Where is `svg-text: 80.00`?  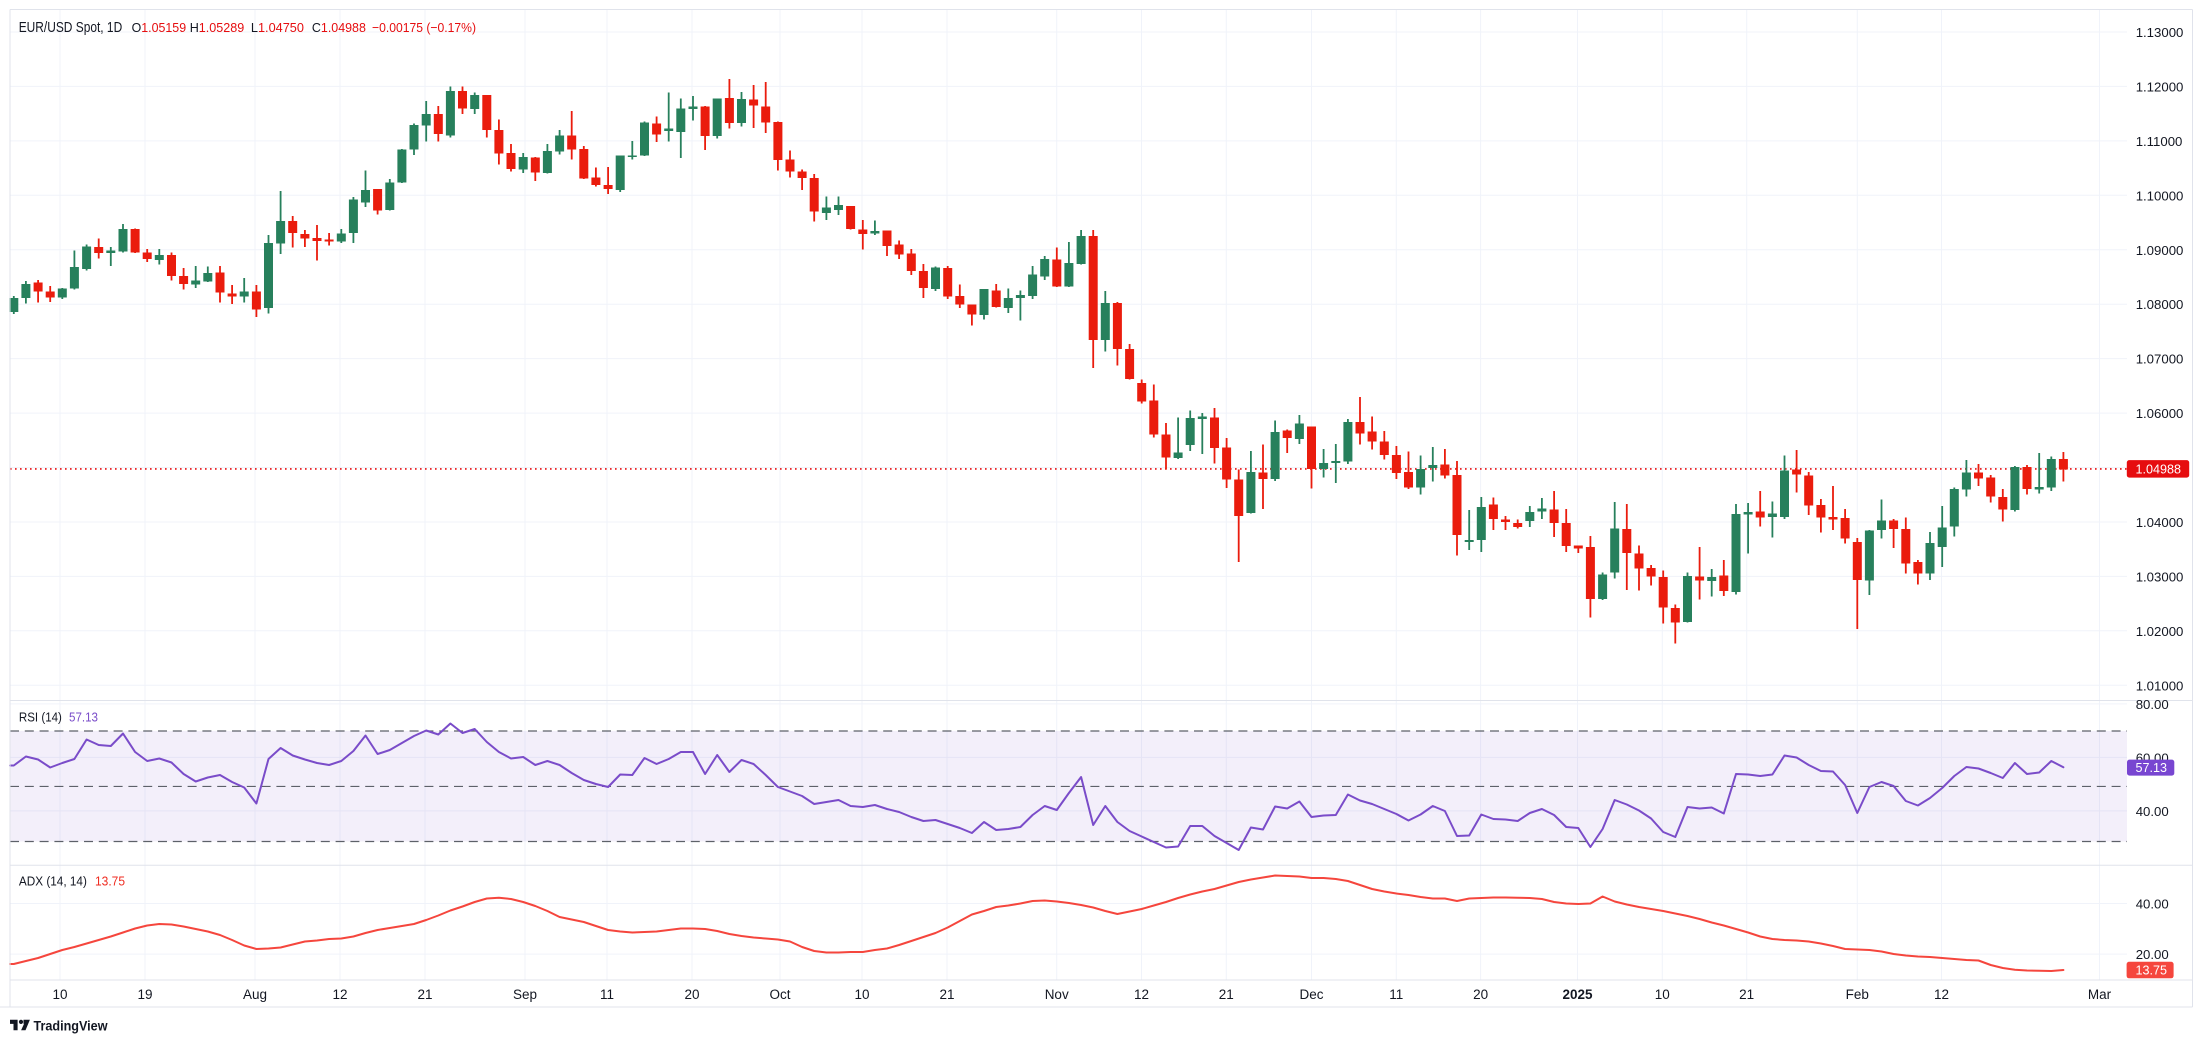 svg-text: 80.00 is located at coordinates (2152, 704).